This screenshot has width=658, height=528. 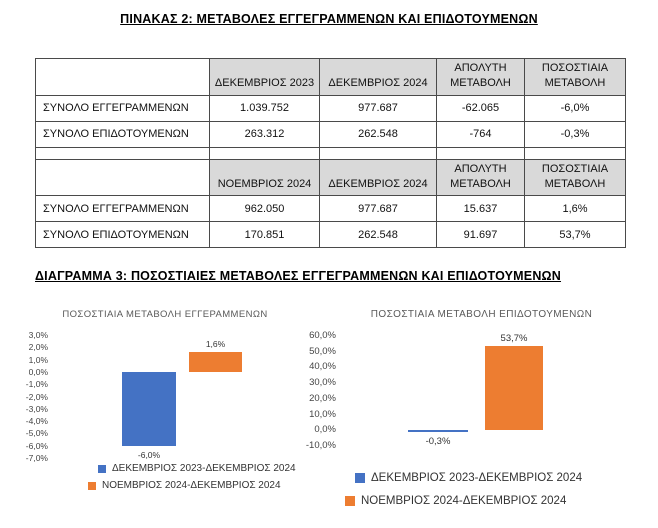 What do you see at coordinates (36, 408) in the screenshot?
I see `y-axis-tick-label: -3,0%` at bounding box center [36, 408].